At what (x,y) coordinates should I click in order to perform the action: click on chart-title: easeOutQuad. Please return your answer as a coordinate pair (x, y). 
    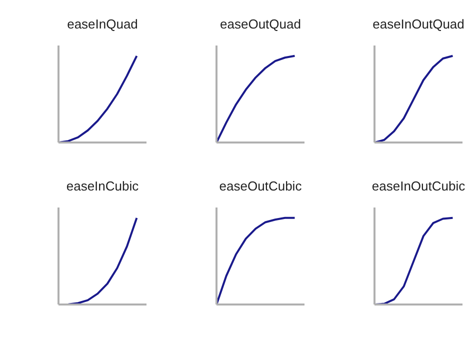
    Looking at the image, I should click on (260, 24).